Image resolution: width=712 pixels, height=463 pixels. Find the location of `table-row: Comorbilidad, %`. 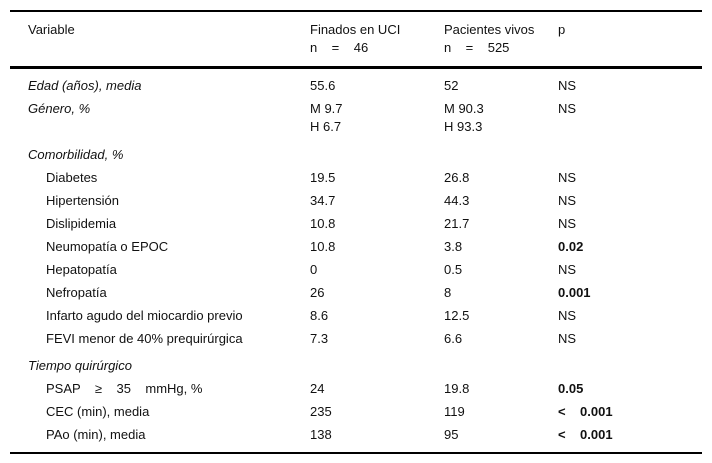

table-row: Comorbilidad, % is located at coordinates (356, 153).